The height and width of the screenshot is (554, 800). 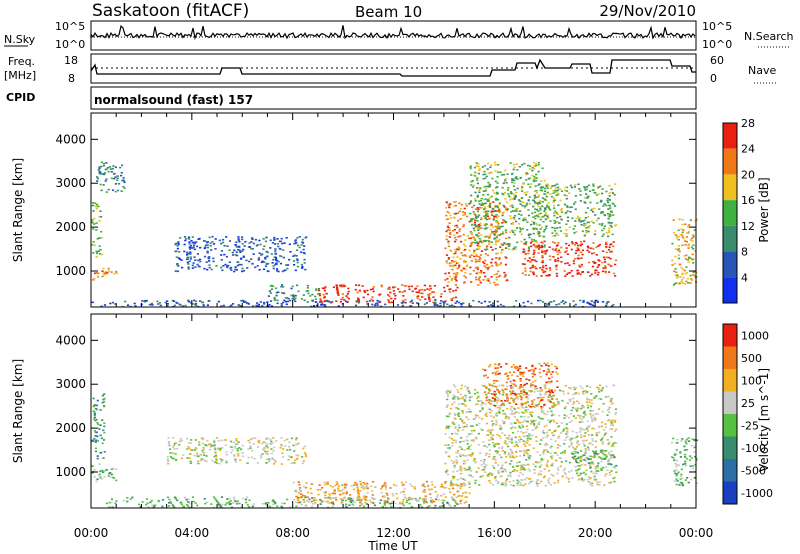 What do you see at coordinates (647, 11) in the screenshot?
I see `date-label: 29/Nov/2010` at bounding box center [647, 11].